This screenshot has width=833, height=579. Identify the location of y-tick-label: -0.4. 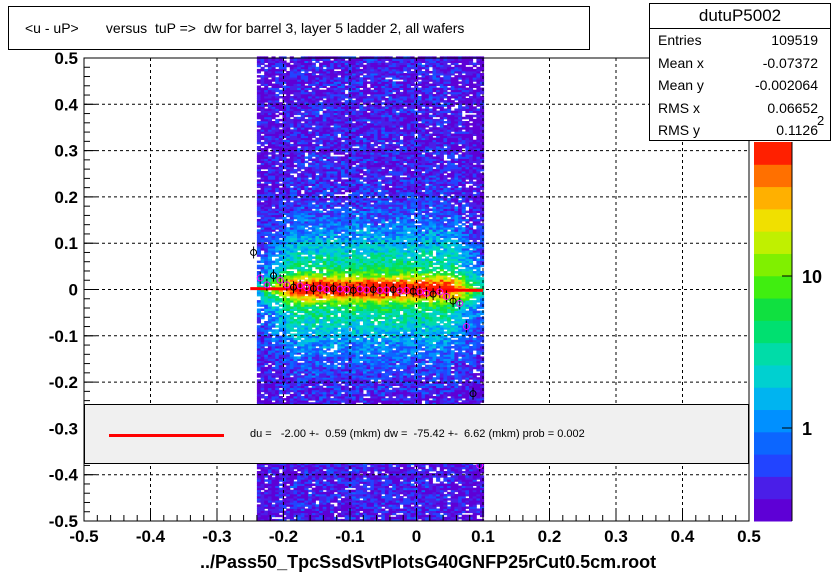
(64, 475).